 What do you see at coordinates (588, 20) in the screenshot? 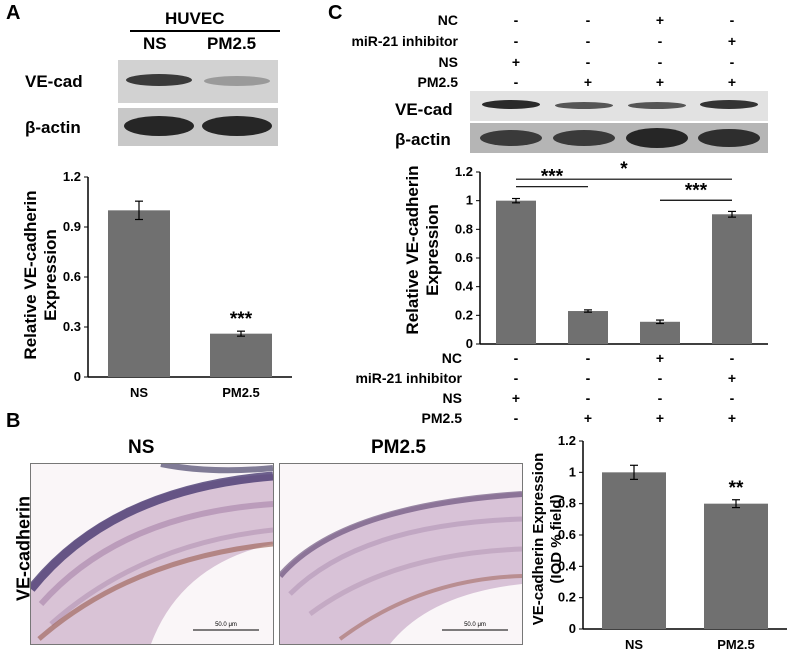
I see `panel-c-top-matrix-cell-0-1: -` at bounding box center [588, 20].